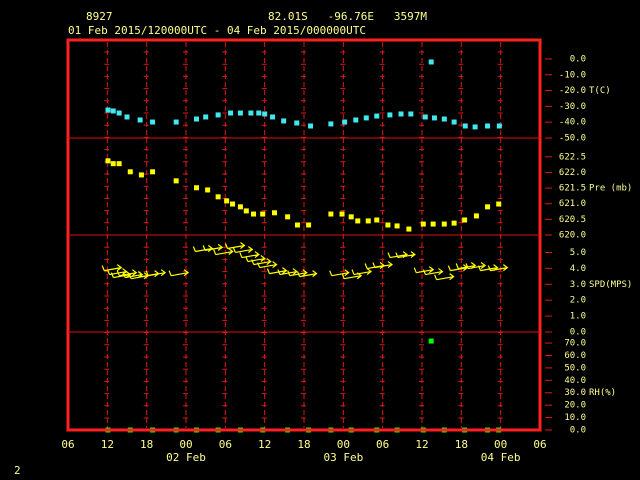 The image size is (640, 480). What do you see at coordinates (578, 285) in the screenshot?
I see `y-tick-label: 3.0` at bounding box center [578, 285].